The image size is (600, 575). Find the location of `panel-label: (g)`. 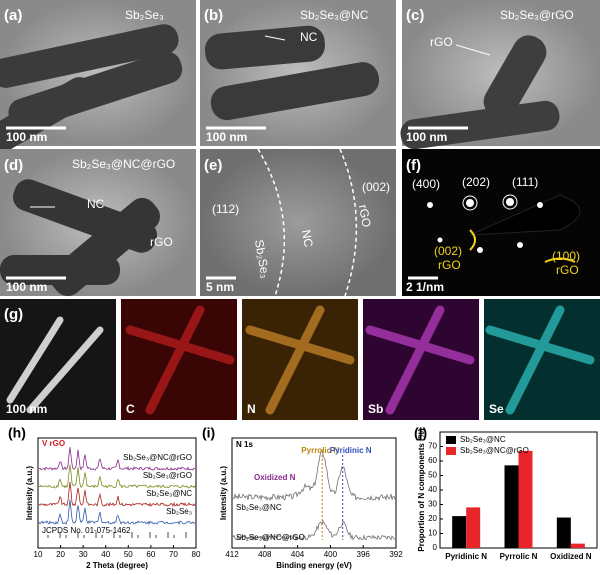

panel-label: (g) is located at coordinates (13, 314).